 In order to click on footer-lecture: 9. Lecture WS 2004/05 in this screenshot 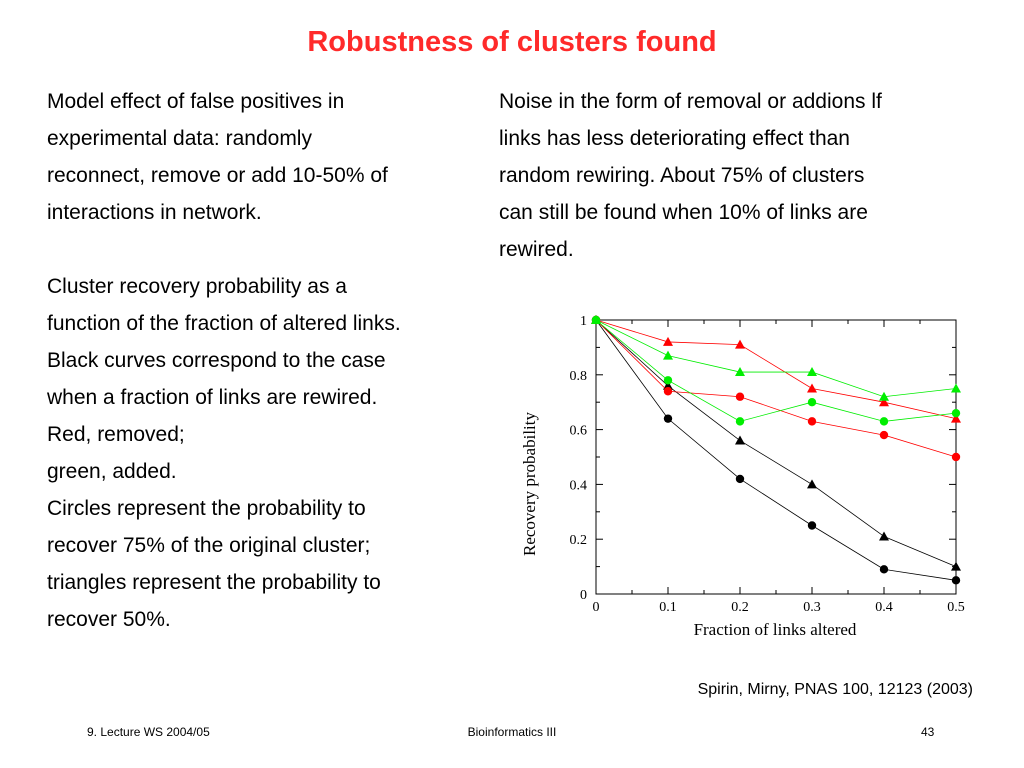, I will do `click(148, 732)`.